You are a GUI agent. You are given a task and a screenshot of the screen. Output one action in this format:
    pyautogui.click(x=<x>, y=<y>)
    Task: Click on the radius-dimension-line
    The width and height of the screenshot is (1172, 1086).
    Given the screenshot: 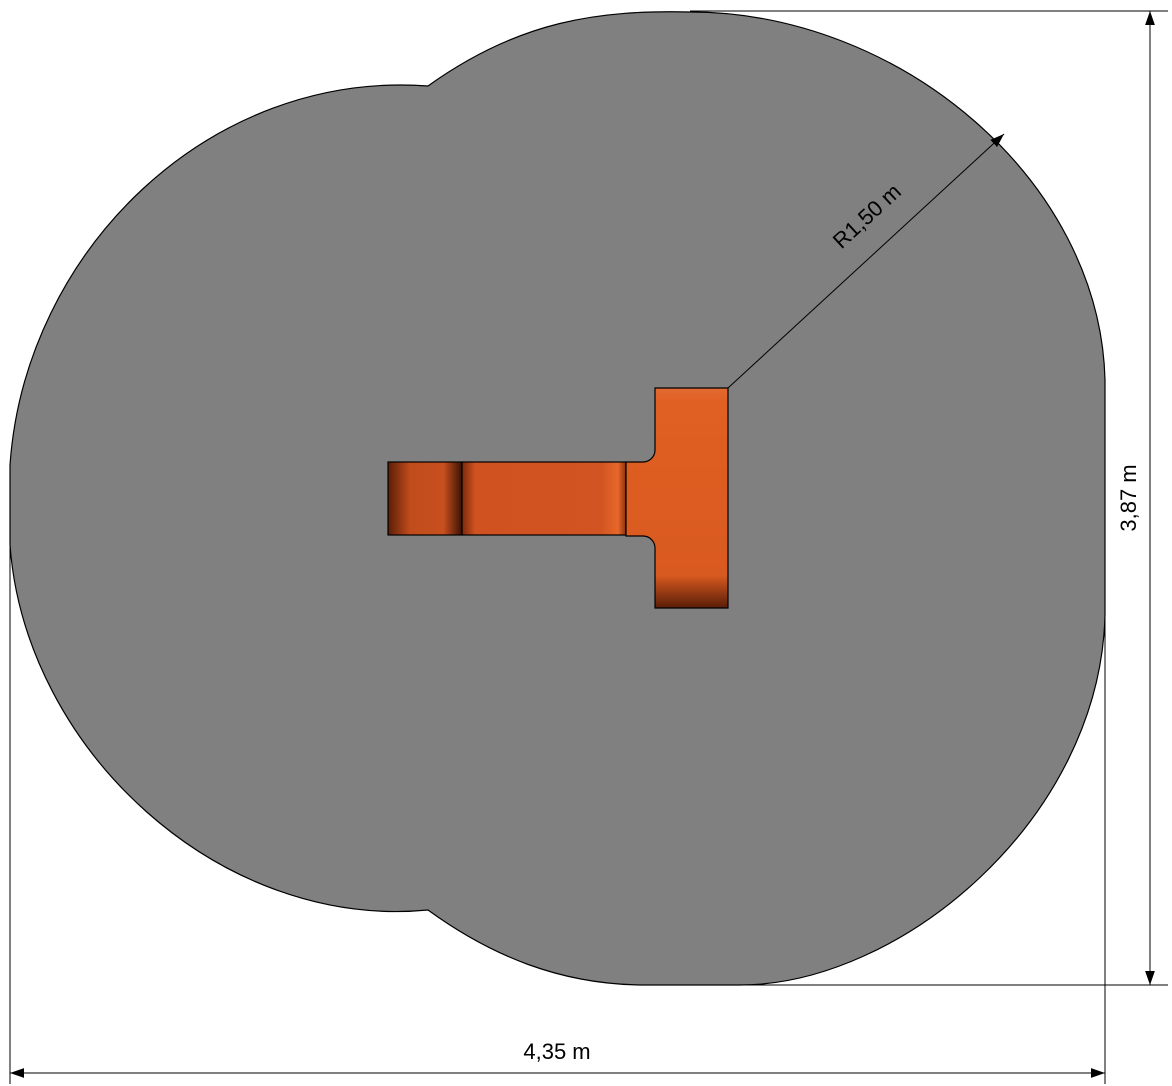 What is the action you would take?
    pyautogui.click(x=866, y=261)
    